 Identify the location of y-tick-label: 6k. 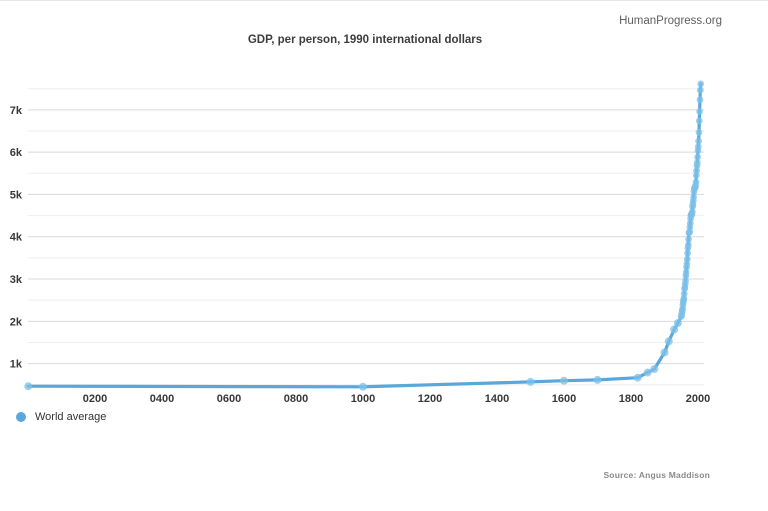
(16, 153).